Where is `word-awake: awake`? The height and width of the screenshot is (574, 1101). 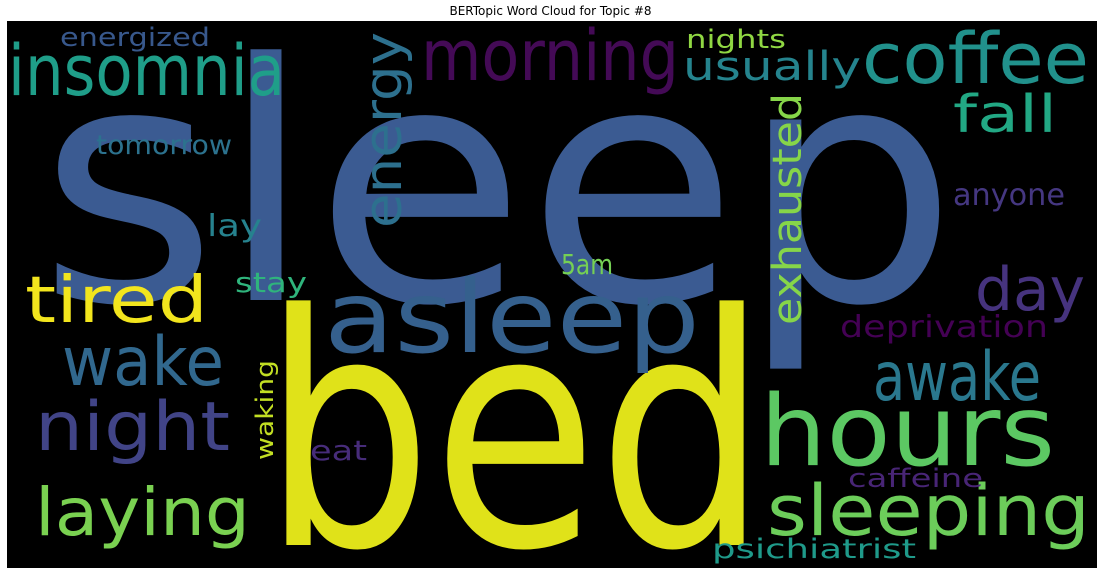
word-awake: awake is located at coordinates (957, 377).